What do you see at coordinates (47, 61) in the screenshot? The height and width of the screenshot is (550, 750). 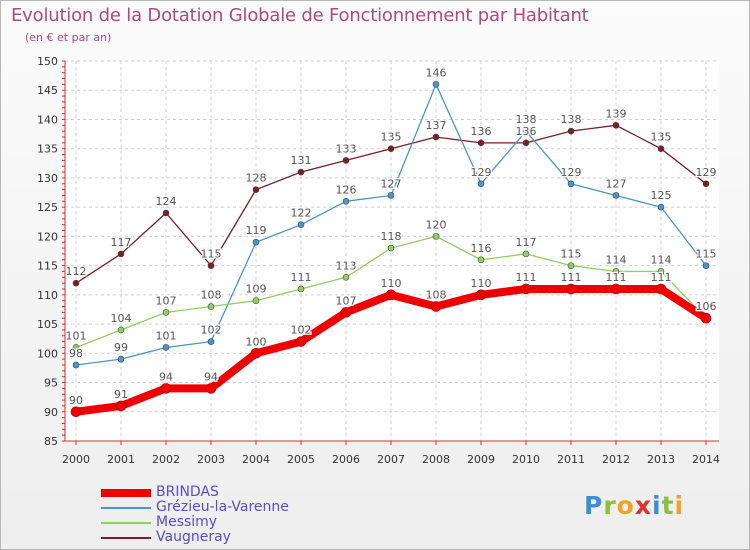 I see `y-tick-label: 150` at bounding box center [47, 61].